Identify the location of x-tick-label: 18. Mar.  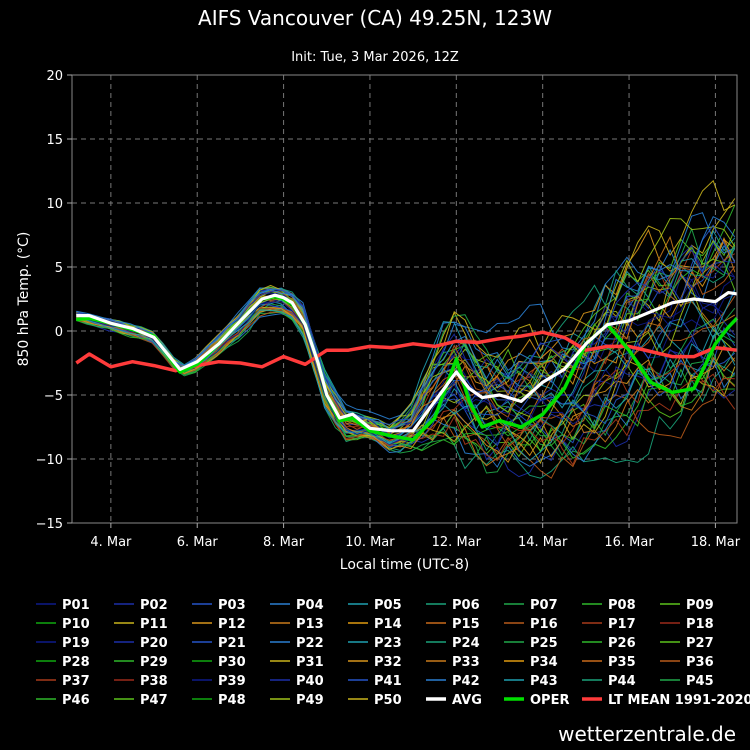
(716, 542).